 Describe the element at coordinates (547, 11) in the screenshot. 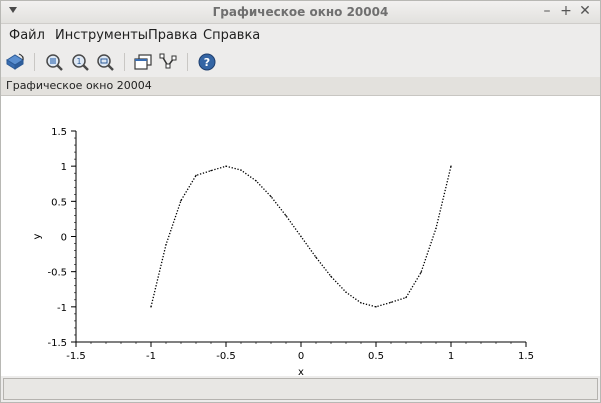

I see `minimize-button: –` at that location.